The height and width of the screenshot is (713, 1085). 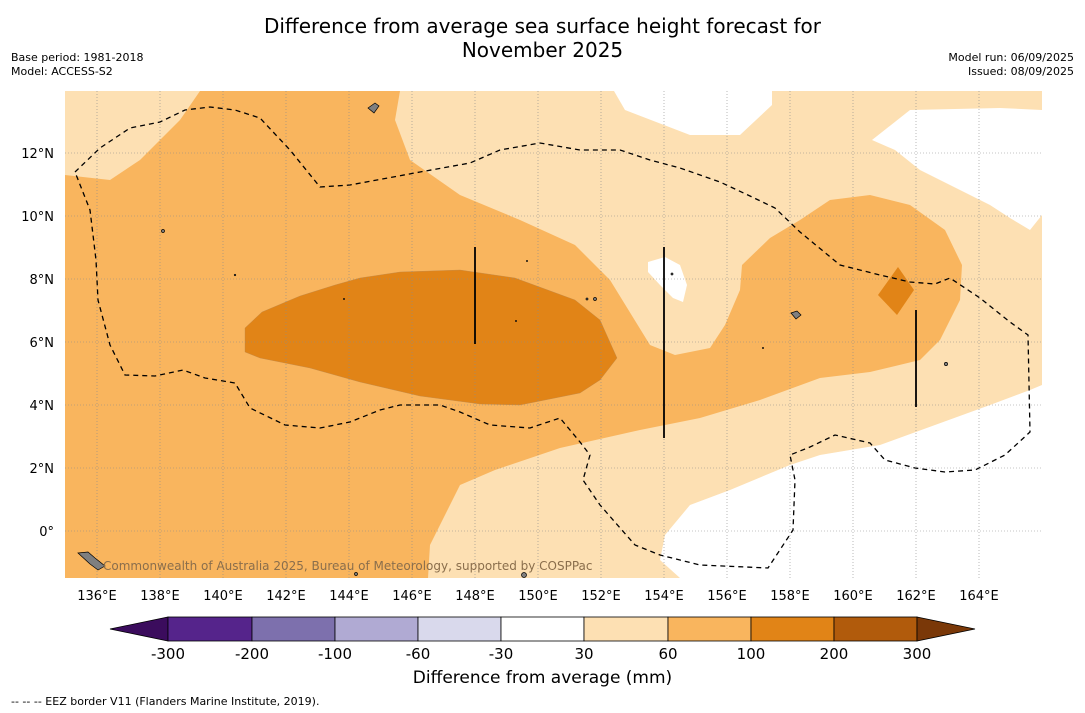 What do you see at coordinates (62, 71) in the screenshot?
I see `model-text: Model: ACCESS-S2` at bounding box center [62, 71].